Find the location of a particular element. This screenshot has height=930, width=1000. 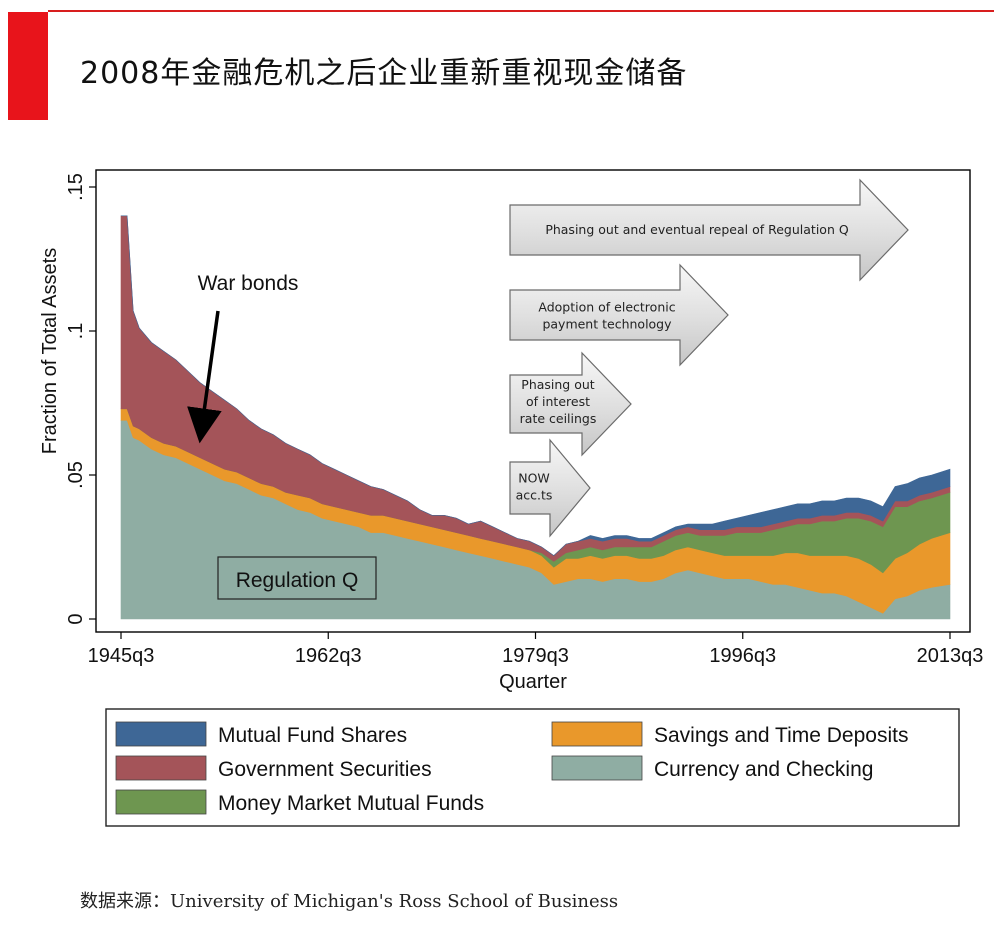

legend-box is located at coordinates (532, 767).